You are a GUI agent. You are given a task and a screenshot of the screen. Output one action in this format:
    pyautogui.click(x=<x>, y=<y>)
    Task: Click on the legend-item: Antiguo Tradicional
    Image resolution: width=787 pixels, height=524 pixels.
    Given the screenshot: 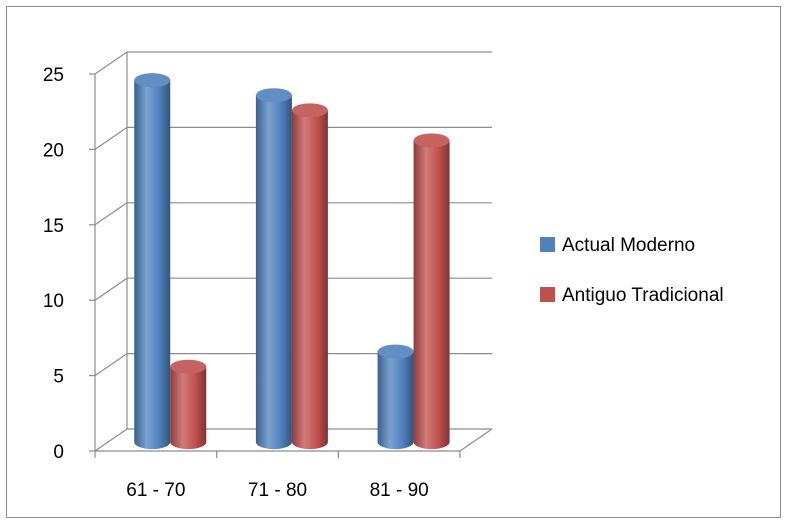 What is the action you would take?
    pyautogui.click(x=632, y=295)
    